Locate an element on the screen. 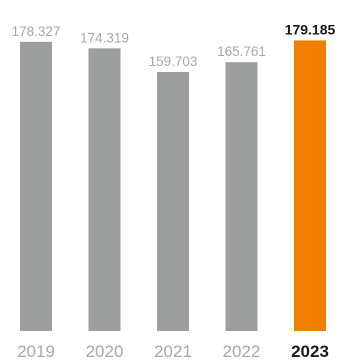  bar-2023 is located at coordinates (310, 186).